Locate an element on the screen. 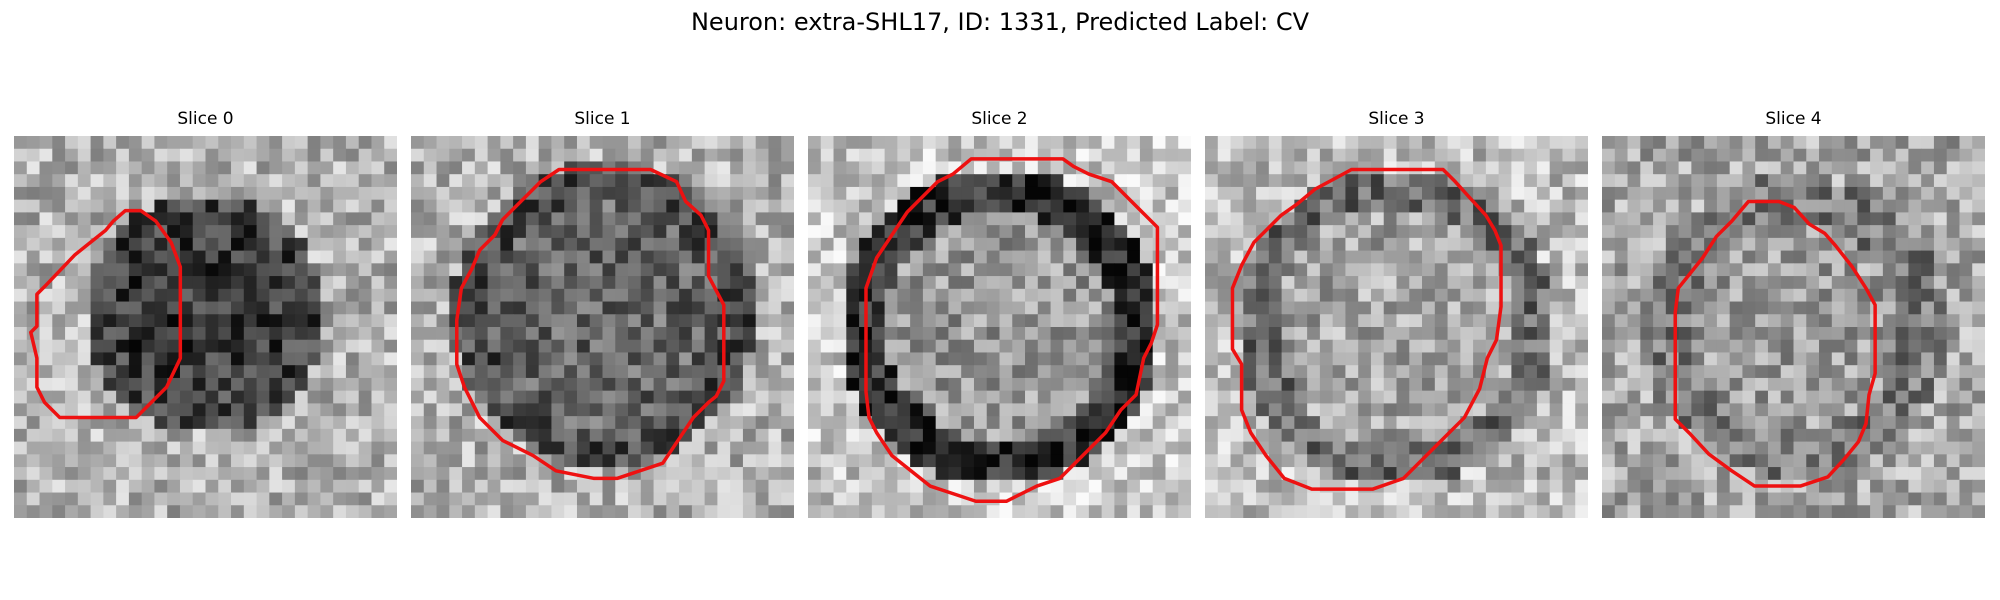  slice-panel-3: Slice 3 is located at coordinates (1396, 313).